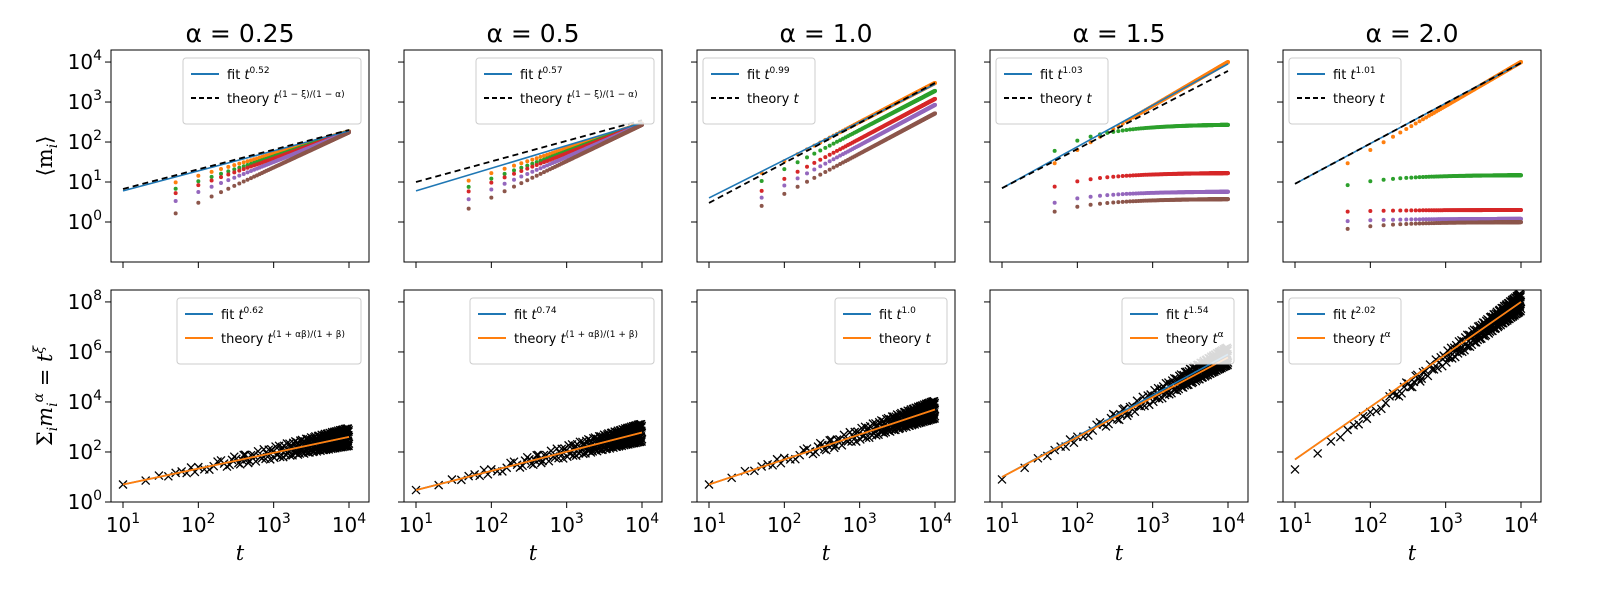 The image size is (1600, 600). What do you see at coordinates (85, 221) in the screenshot?
I see `y-tick-label: 10⁰` at bounding box center [85, 221].